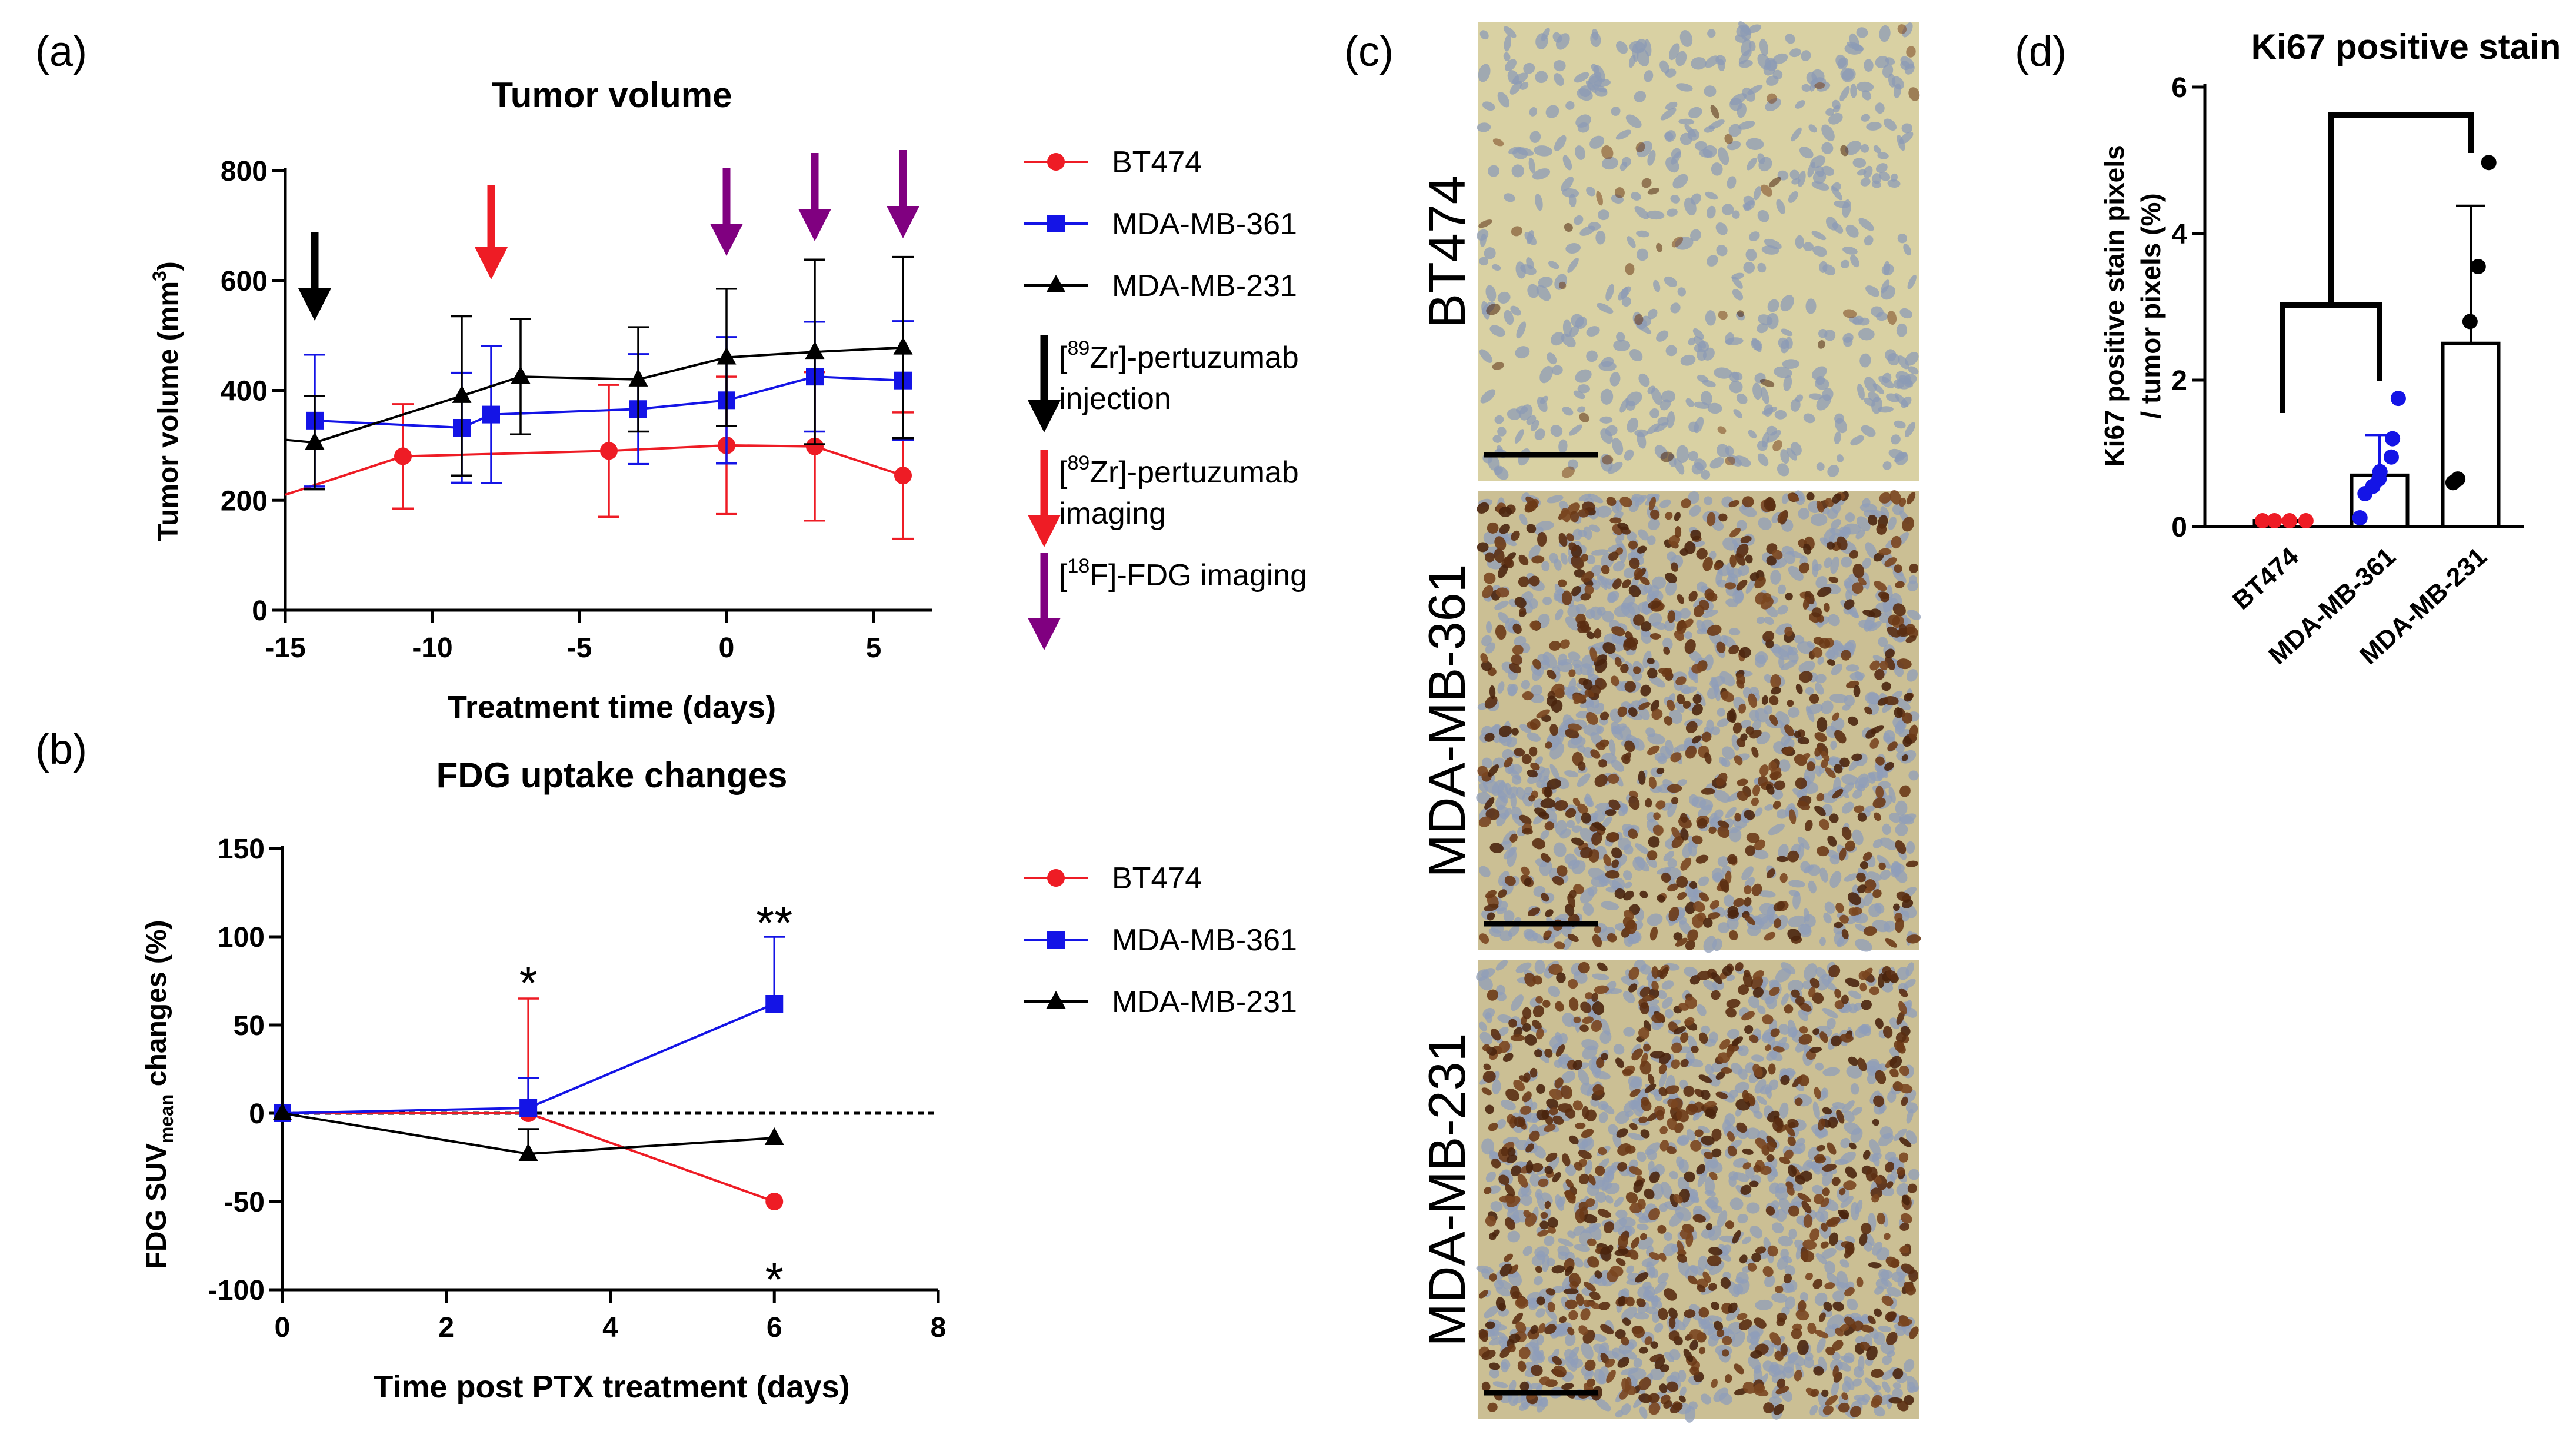  I want to click on chart-d-ytick-label: 6, so click(2179, 88).